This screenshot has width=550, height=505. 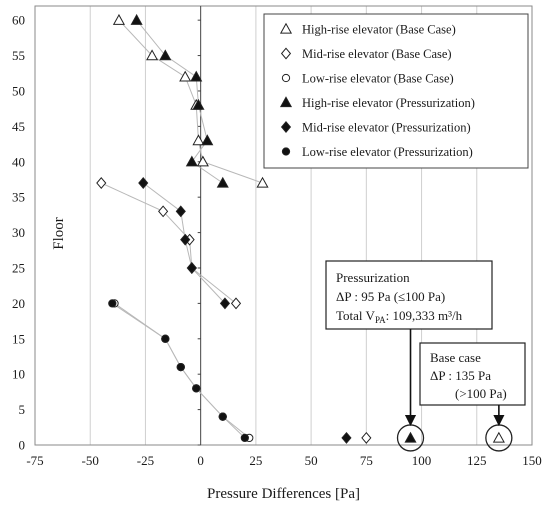 I want to click on y-axis-label: Floor, so click(x=59, y=233).